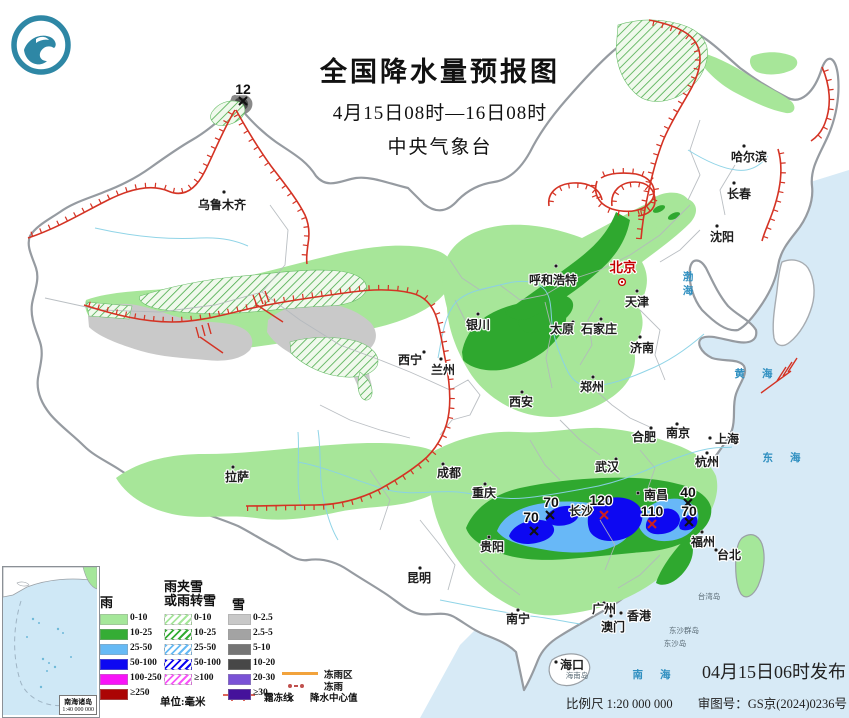 Image resolution: width=849 pixels, height=718 pixels. Describe the element at coordinates (440, 72) in the screenshot. I see `map-title: 全国降水量预报图` at that location.